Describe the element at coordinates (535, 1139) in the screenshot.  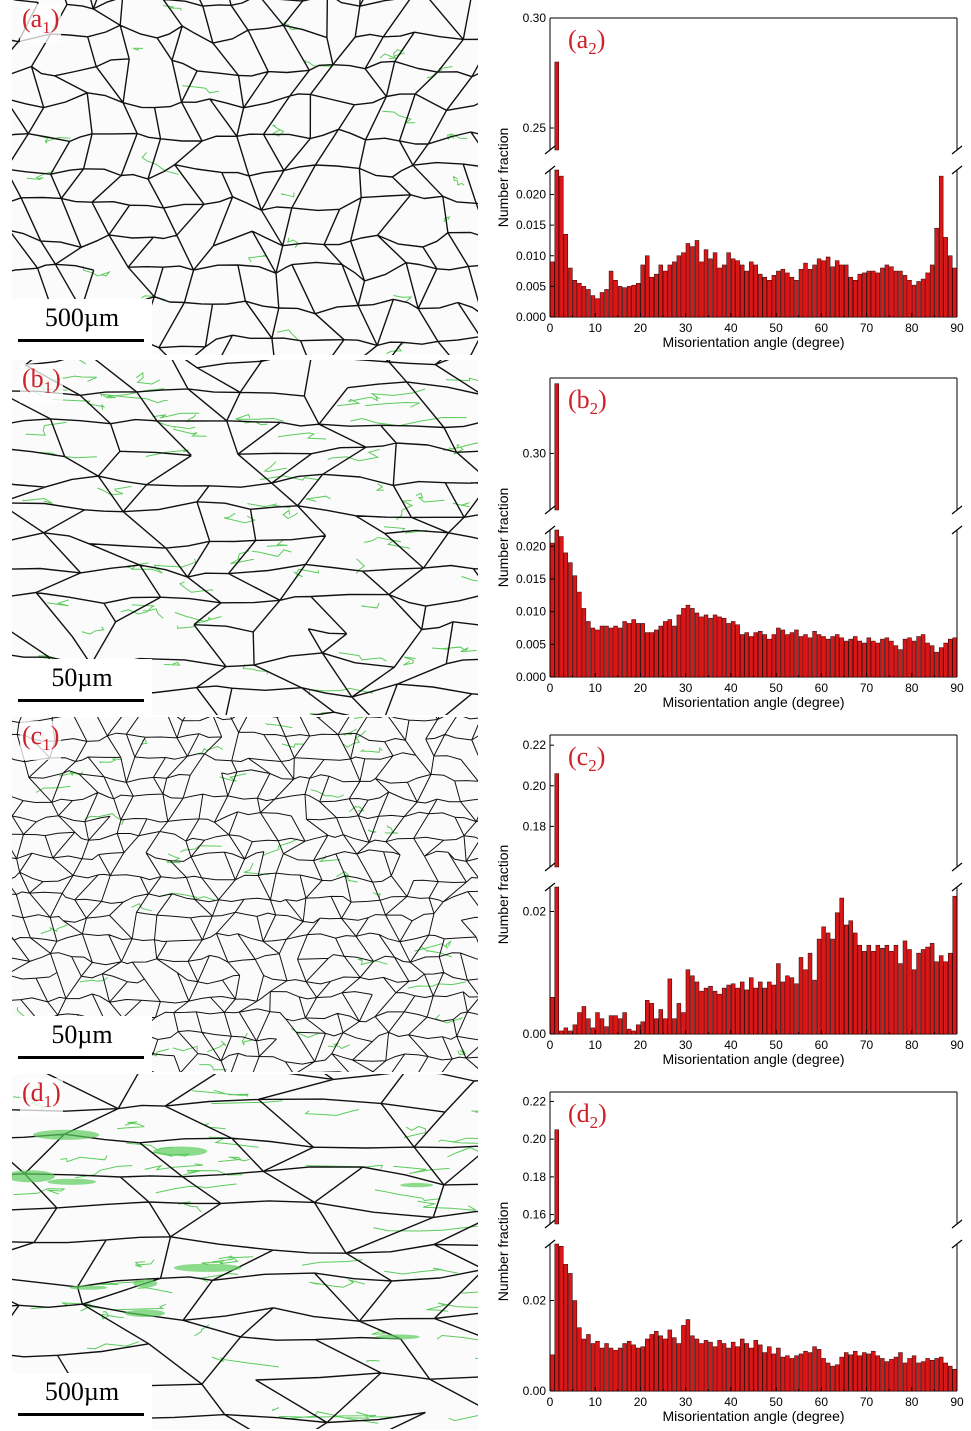
I see `y-tick-label: 0.20` at that location.